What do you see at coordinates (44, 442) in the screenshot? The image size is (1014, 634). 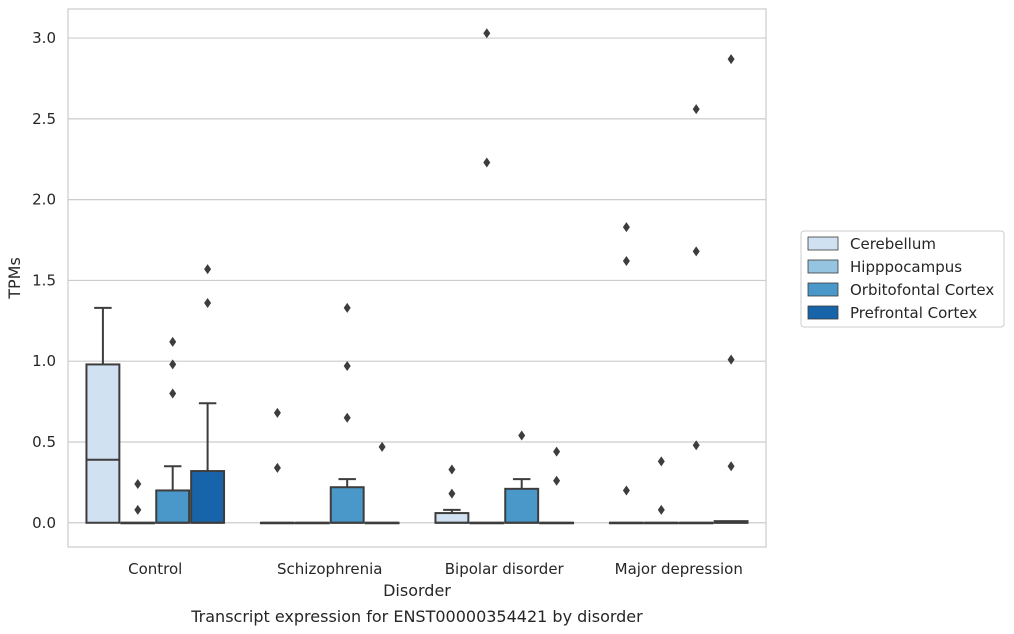 I see `y-tick-label: 0.5` at bounding box center [44, 442].